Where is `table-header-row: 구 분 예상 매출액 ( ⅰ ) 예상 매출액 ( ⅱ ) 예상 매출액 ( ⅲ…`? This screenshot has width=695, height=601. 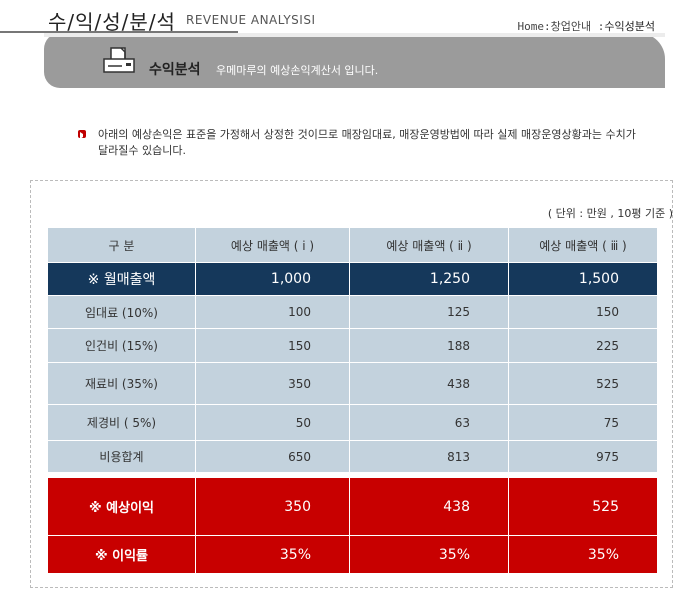 table-header-row: 구 분 예상 매출액 ( ⅰ ) 예상 매출액 ( ⅱ ) 예상 매출액 ( ⅲ… is located at coordinates (352, 245).